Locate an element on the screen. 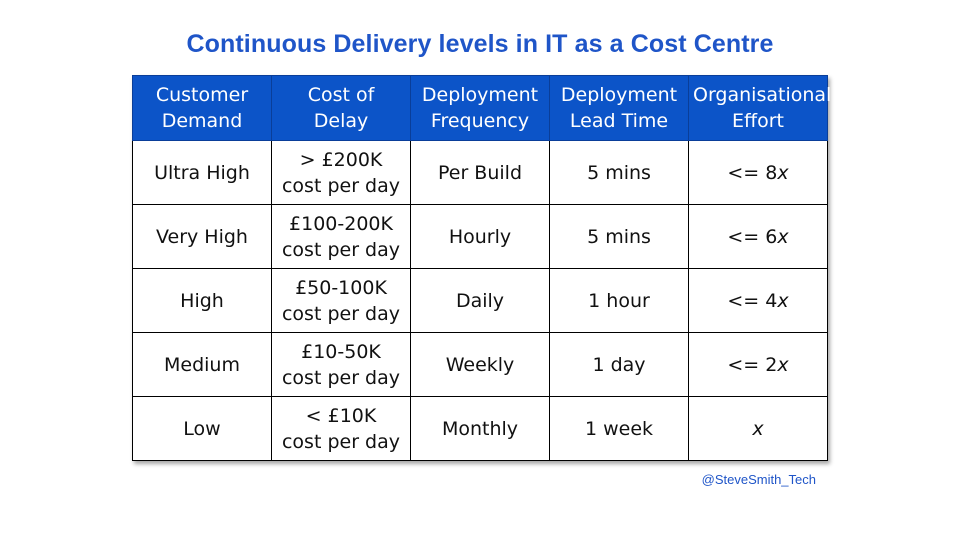  frequency-cell: Hourly is located at coordinates (480, 236).